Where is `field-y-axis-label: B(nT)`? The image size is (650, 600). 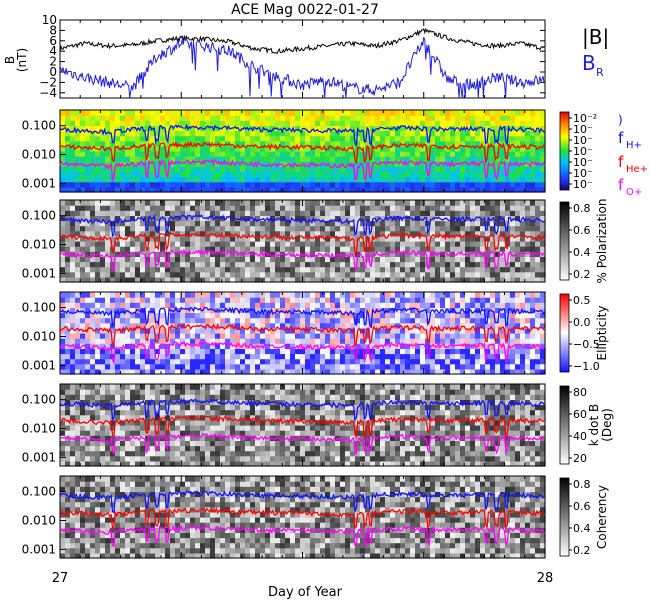
field-y-axis-label: B(nT) is located at coordinates (16, 60).